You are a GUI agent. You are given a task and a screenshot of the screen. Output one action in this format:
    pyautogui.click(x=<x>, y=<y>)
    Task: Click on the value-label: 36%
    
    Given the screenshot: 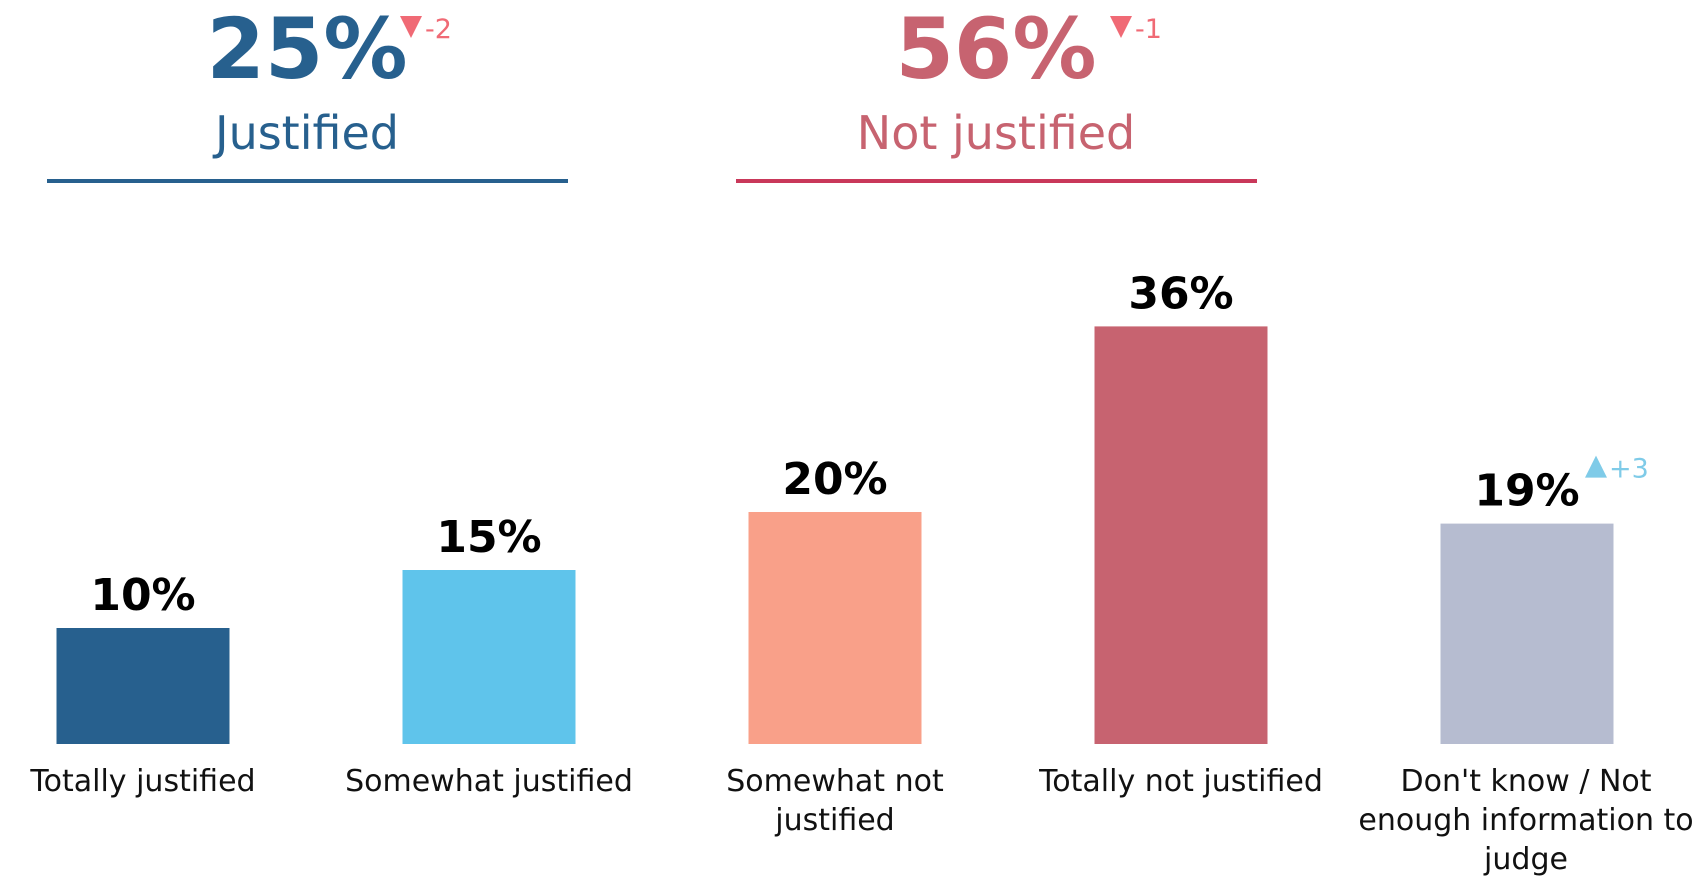 What is the action you would take?
    pyautogui.click(x=1180, y=293)
    